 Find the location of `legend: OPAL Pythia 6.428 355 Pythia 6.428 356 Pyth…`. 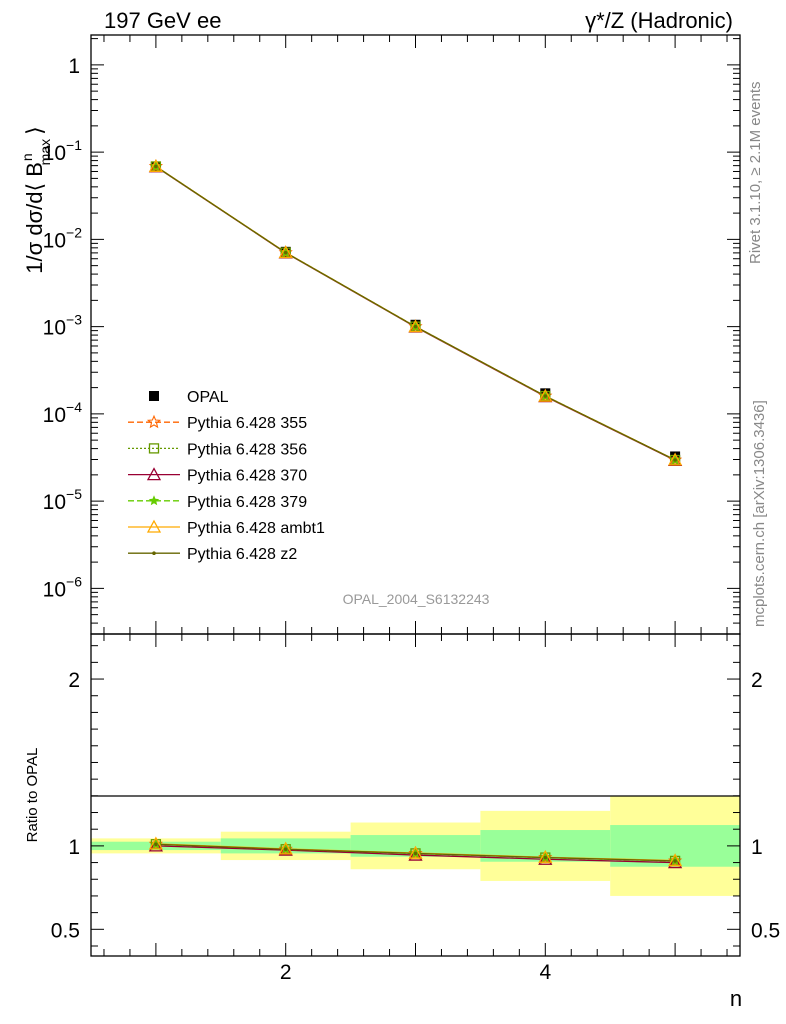

legend: OPAL Pythia 6.428 355 Pythia 6.428 356 Pyth… is located at coordinates (226, 476).